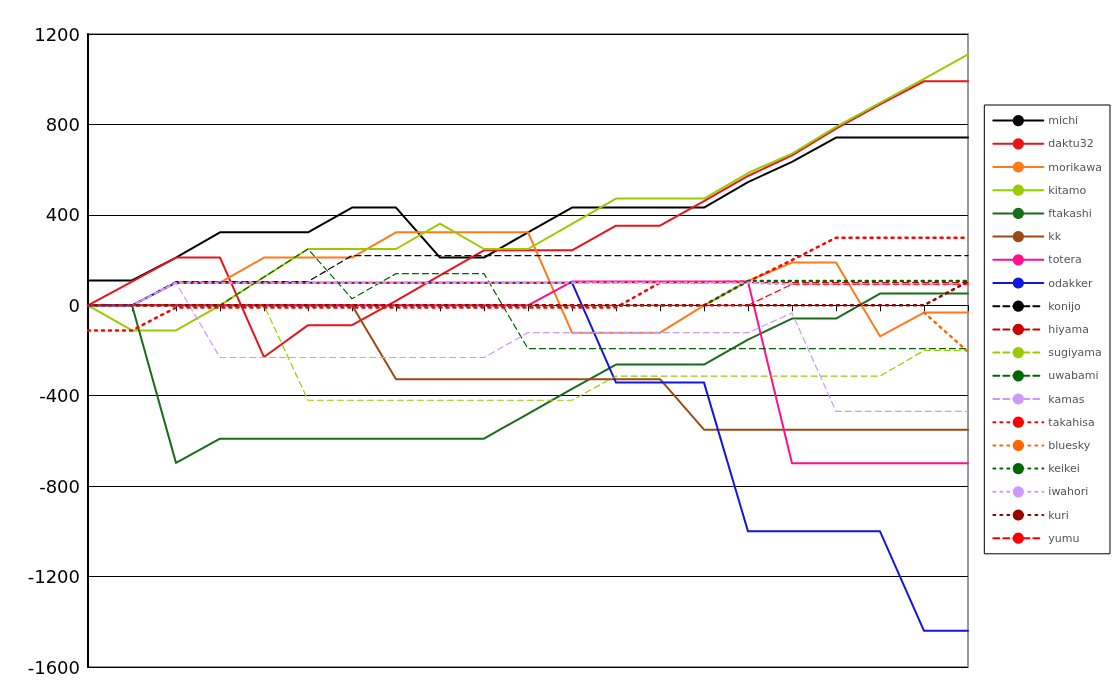 This screenshot has height=700, width=1120. I want to click on legend-label: totera, so click(1065, 260).